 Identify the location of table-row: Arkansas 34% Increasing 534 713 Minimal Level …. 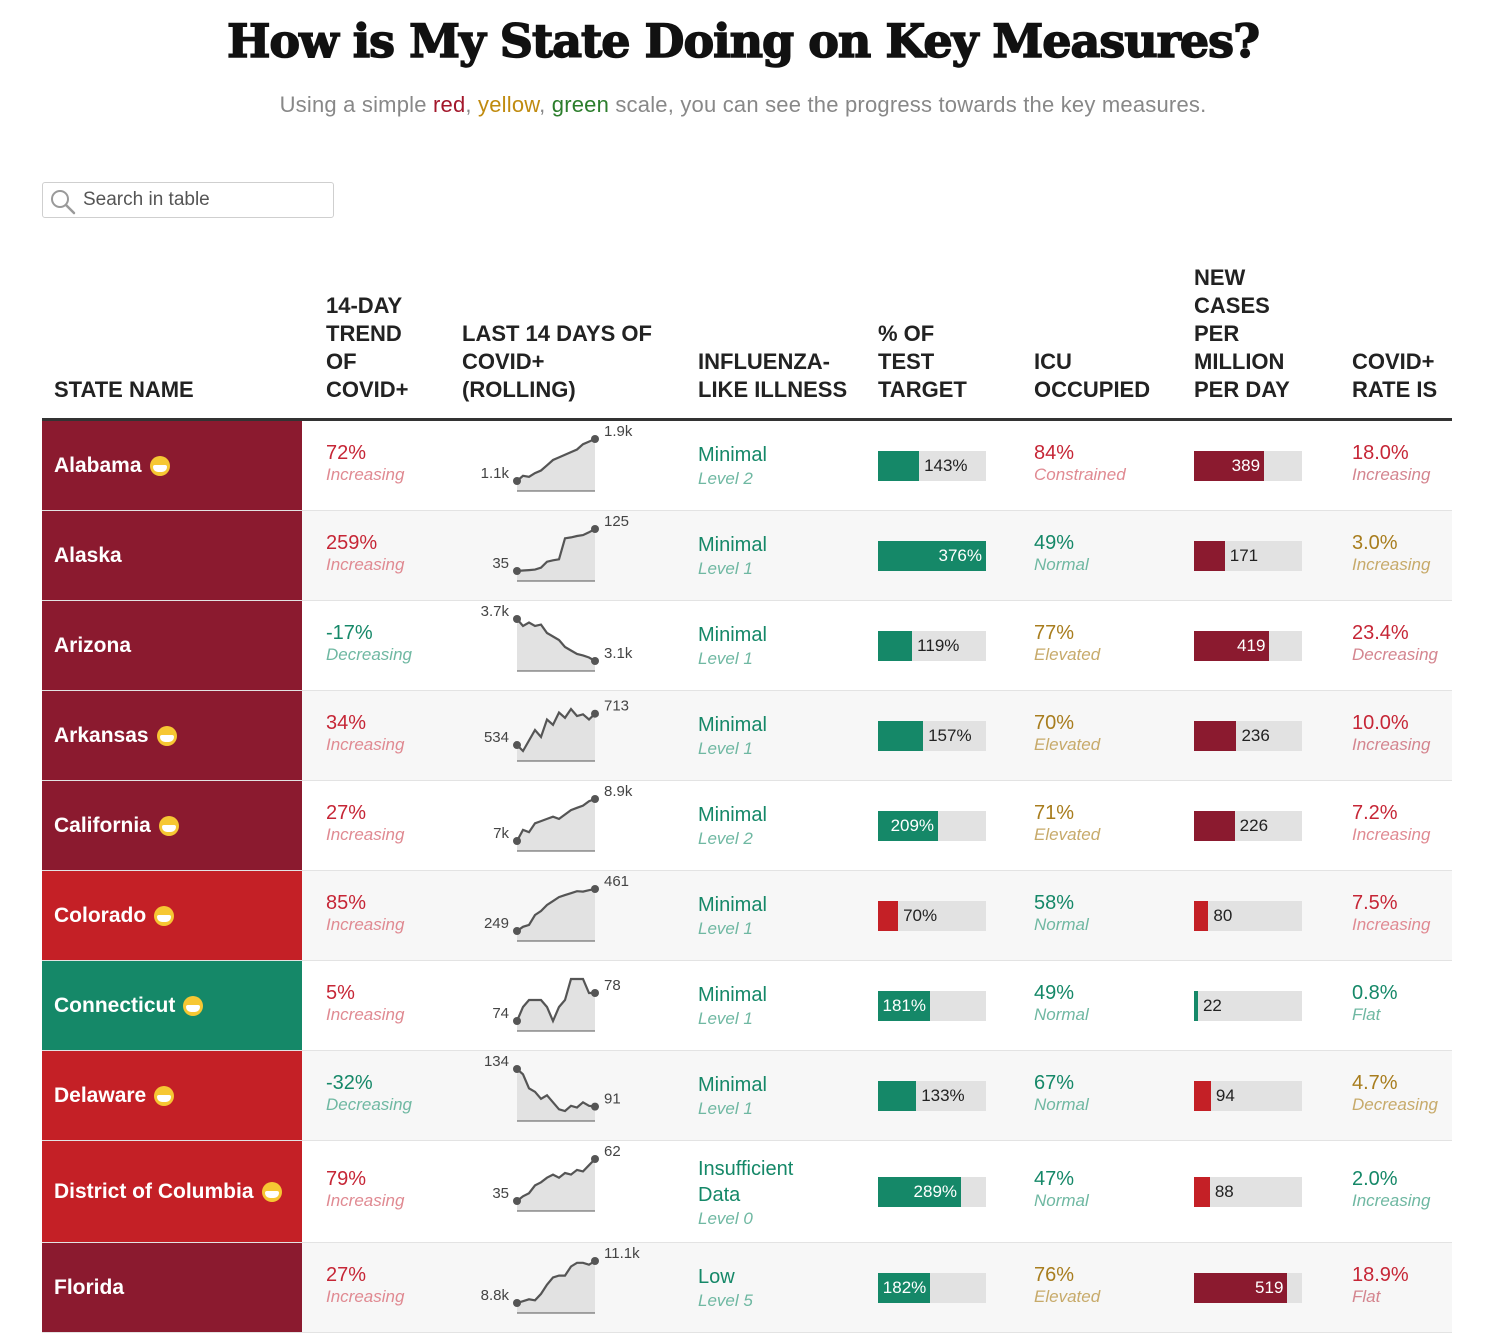
(747, 736).